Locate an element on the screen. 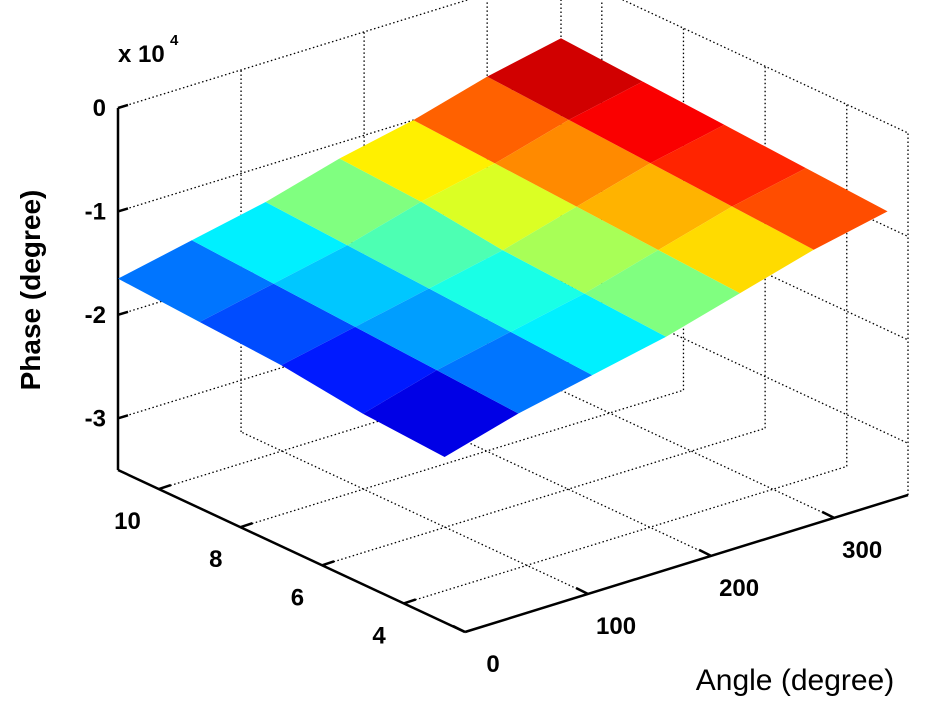 This screenshot has width=935, height=702. z-tick-label: -3 is located at coordinates (95, 418).